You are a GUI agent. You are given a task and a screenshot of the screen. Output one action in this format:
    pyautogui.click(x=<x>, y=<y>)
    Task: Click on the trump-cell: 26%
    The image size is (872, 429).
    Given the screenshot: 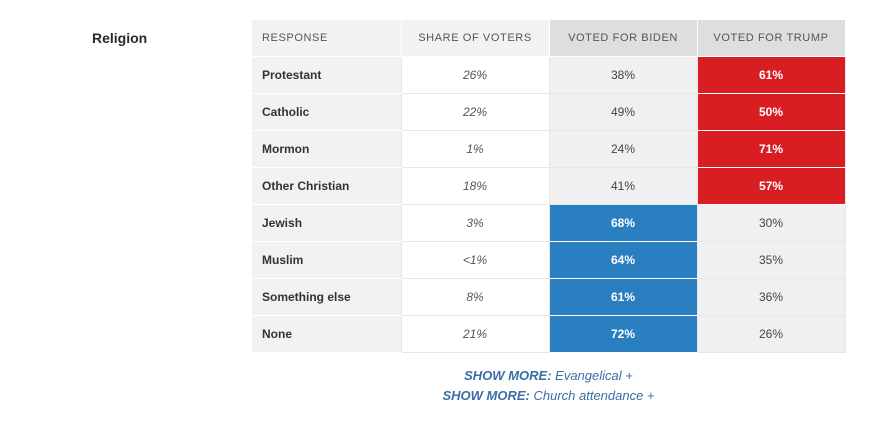 What is the action you would take?
    pyautogui.click(x=771, y=334)
    